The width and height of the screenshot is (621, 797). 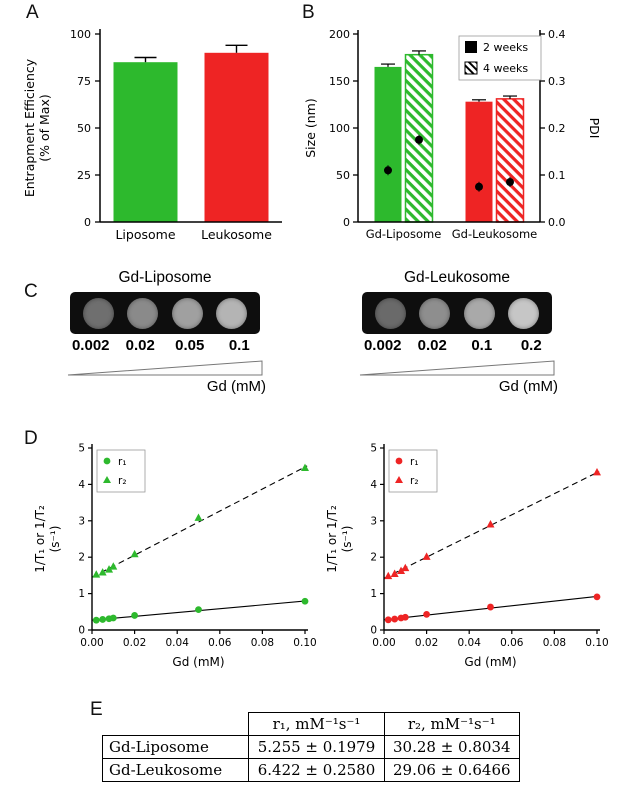 What do you see at coordinates (457, 313) in the screenshot?
I see `phantom-image-leukosome` at bounding box center [457, 313].